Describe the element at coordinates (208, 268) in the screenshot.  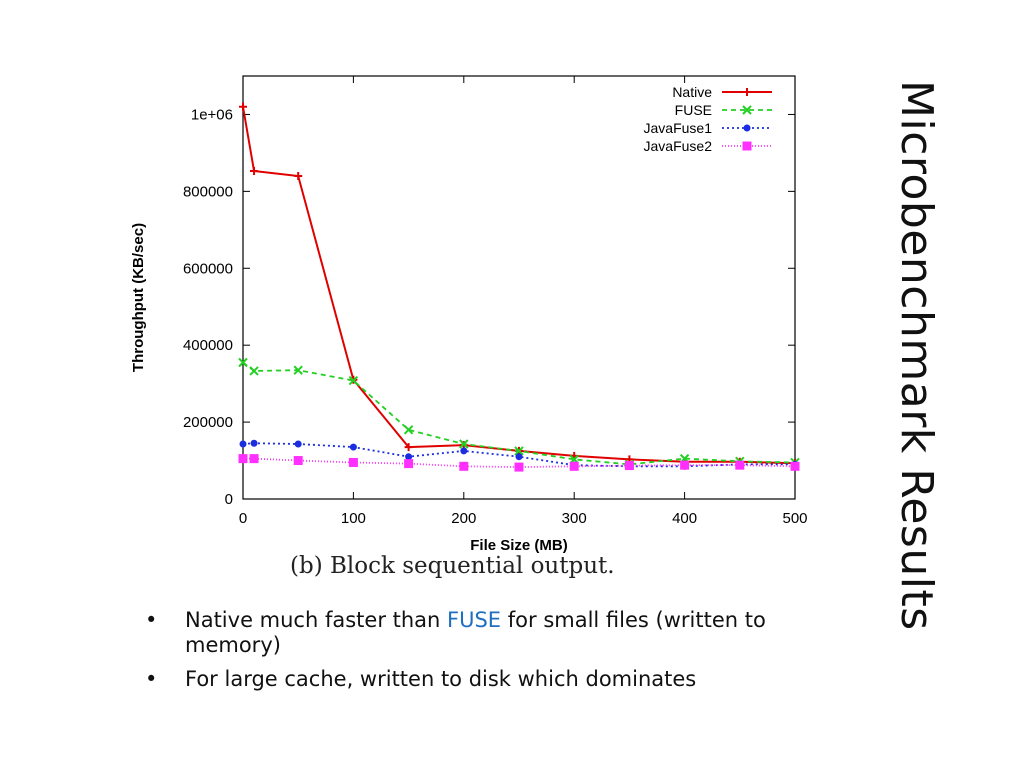
I see `y-tick-label: 600000` at that location.